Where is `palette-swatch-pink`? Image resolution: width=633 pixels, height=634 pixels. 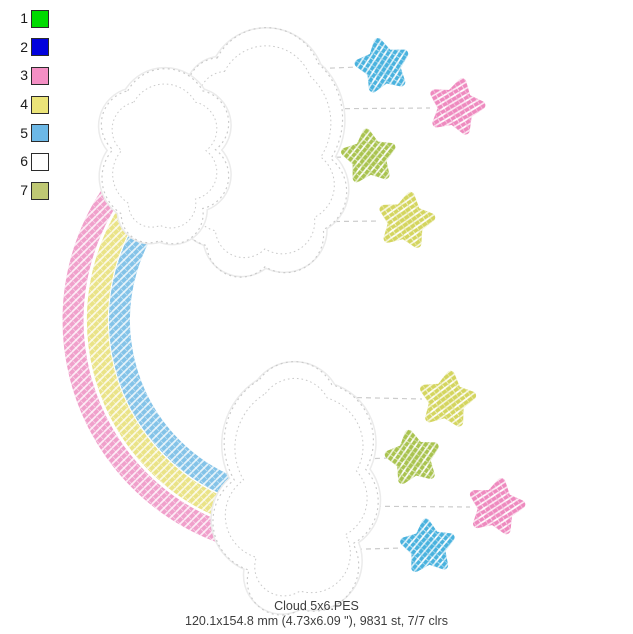 palette-swatch-pink is located at coordinates (40, 75).